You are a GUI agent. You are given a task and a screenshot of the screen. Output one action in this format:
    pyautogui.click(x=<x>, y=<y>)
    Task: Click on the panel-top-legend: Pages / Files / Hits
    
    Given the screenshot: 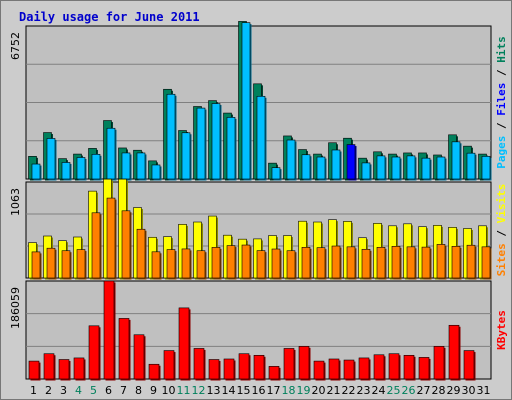 What is the action you would take?
    pyautogui.click(x=501, y=102)
    